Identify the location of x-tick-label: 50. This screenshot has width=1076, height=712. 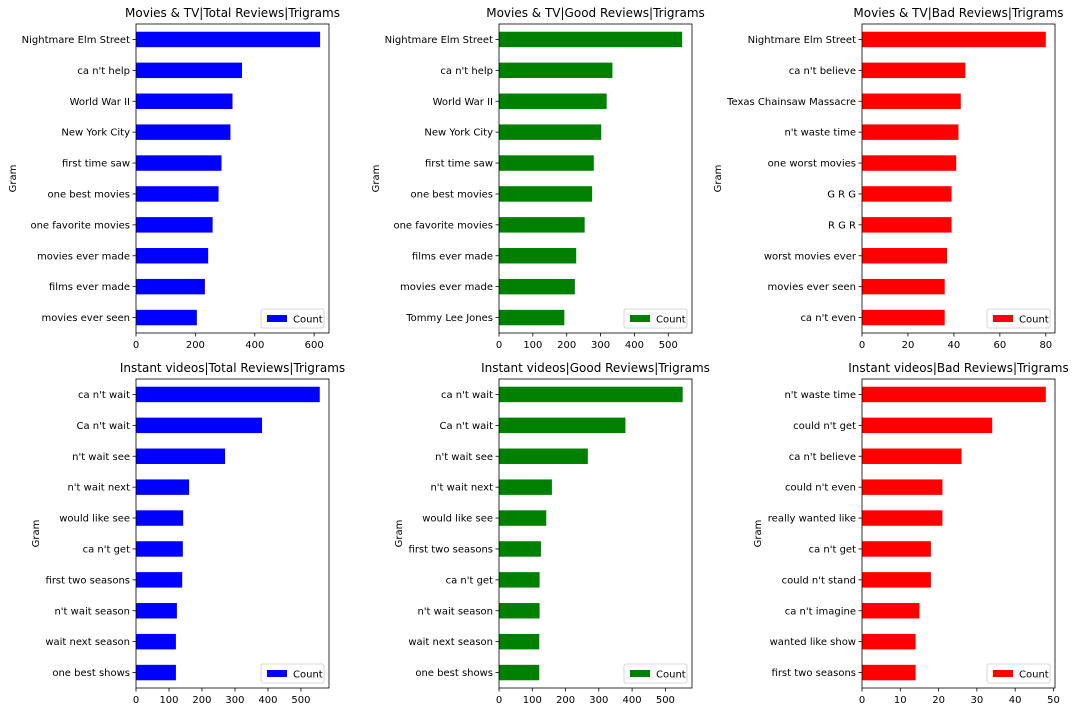
(1053, 700).